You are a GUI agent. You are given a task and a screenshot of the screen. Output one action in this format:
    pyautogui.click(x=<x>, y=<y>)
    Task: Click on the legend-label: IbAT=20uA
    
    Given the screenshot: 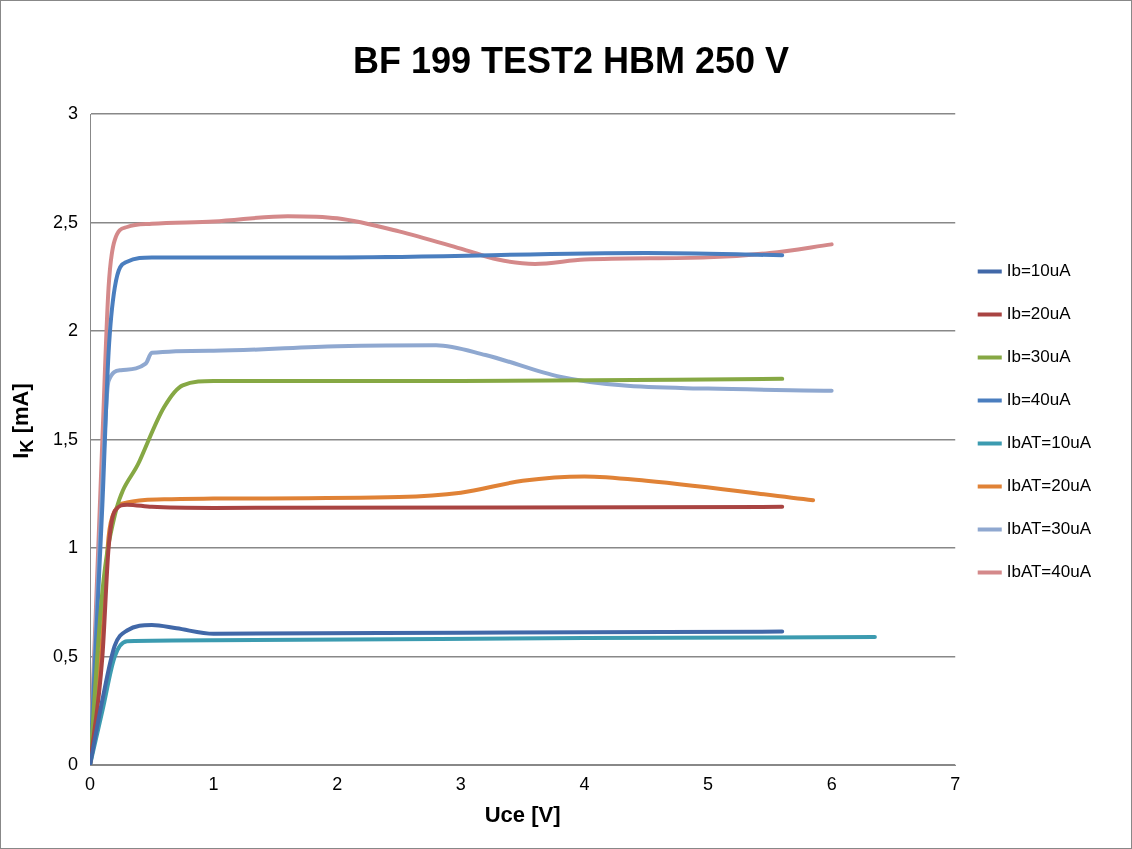 What is the action you would take?
    pyautogui.click(x=1049, y=486)
    